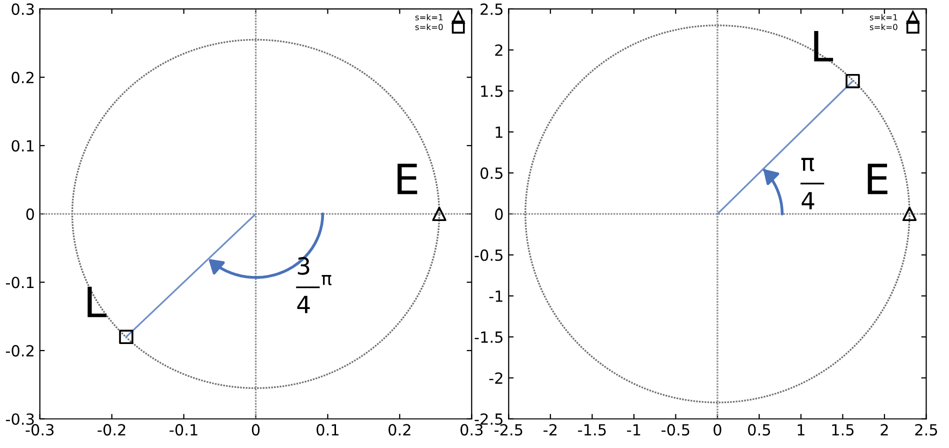  I want to click on x-tick-label: 0.2, so click(399, 430).